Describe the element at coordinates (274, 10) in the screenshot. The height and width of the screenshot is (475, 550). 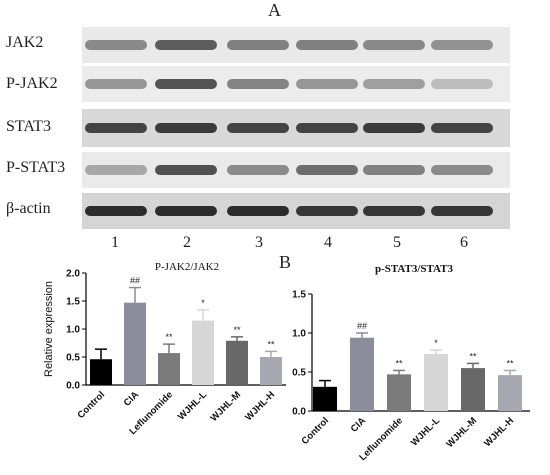
I see `panel-a-label: A` at that location.